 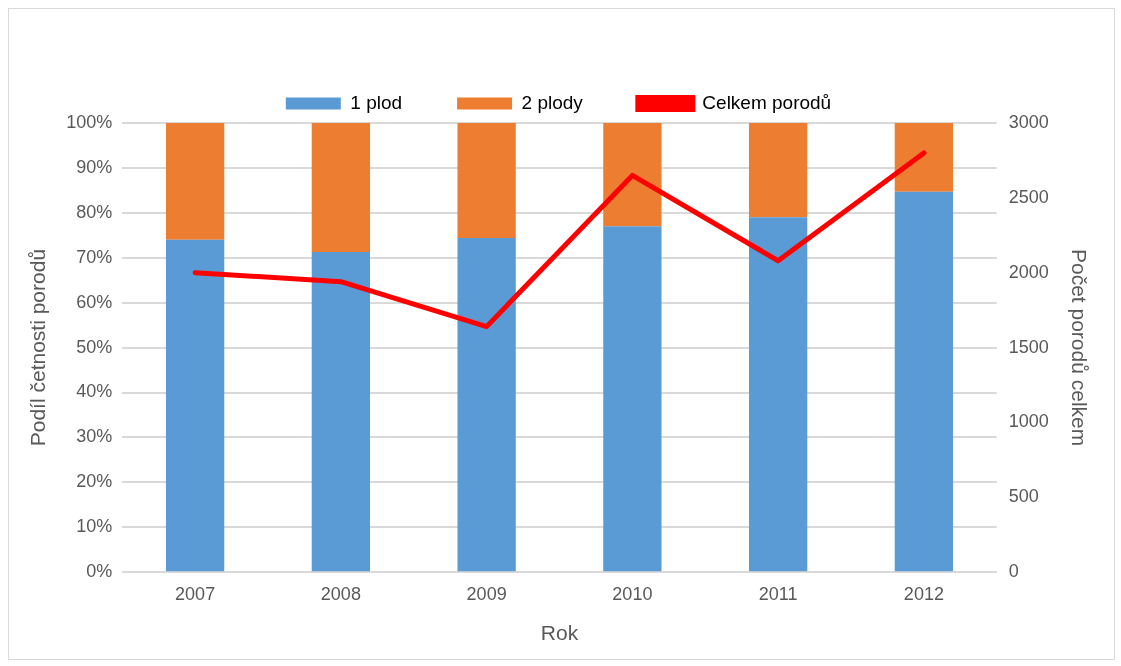 I want to click on y2-tick-label: 3000, so click(x=1028, y=121).